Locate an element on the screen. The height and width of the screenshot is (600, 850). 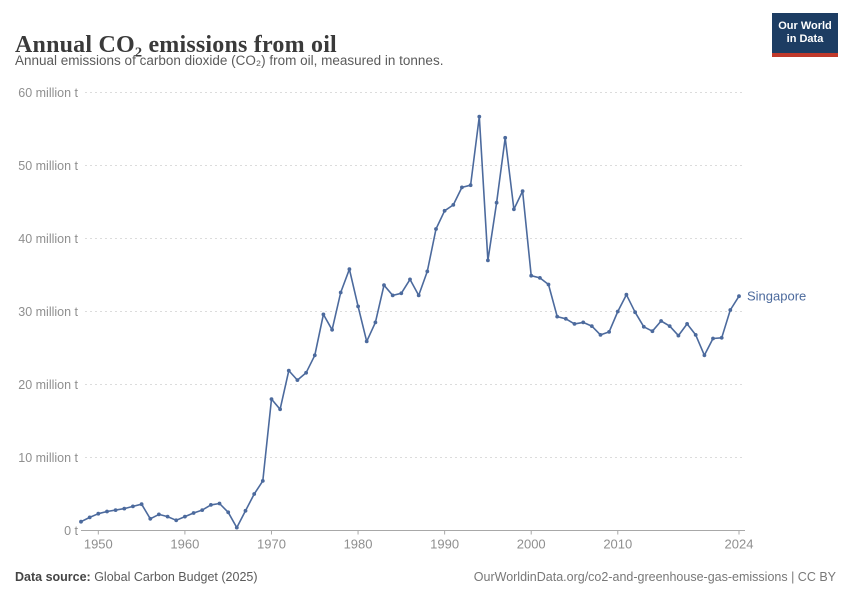
x-axis-tick-label: 1970 is located at coordinates (271, 544).